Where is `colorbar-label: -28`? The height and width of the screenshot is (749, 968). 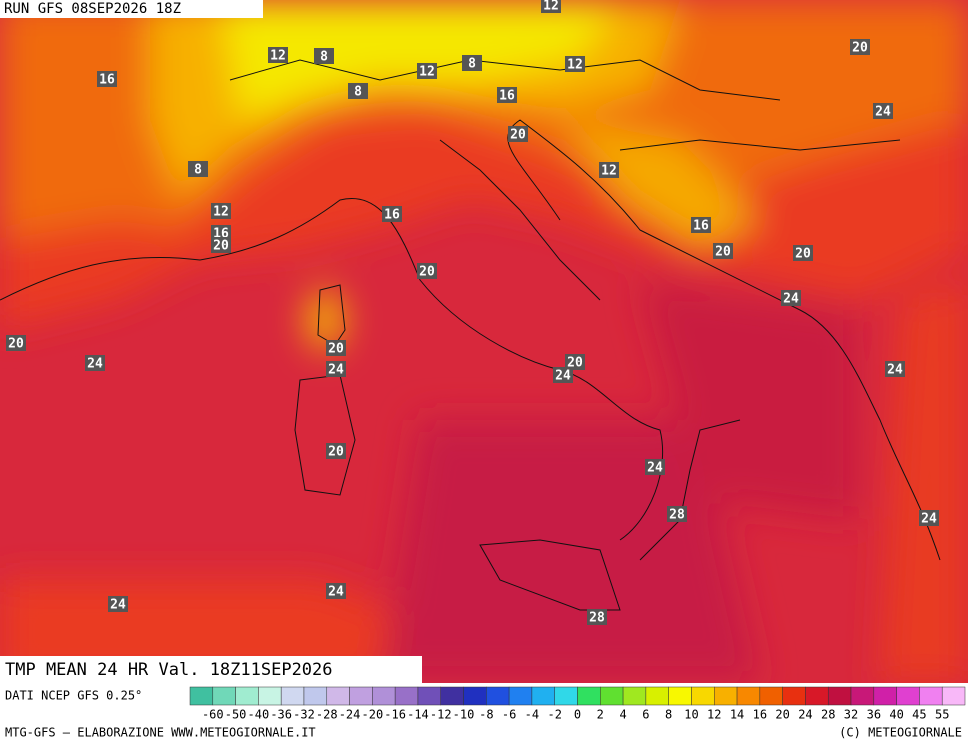 colorbar-label: -28 is located at coordinates (327, 715).